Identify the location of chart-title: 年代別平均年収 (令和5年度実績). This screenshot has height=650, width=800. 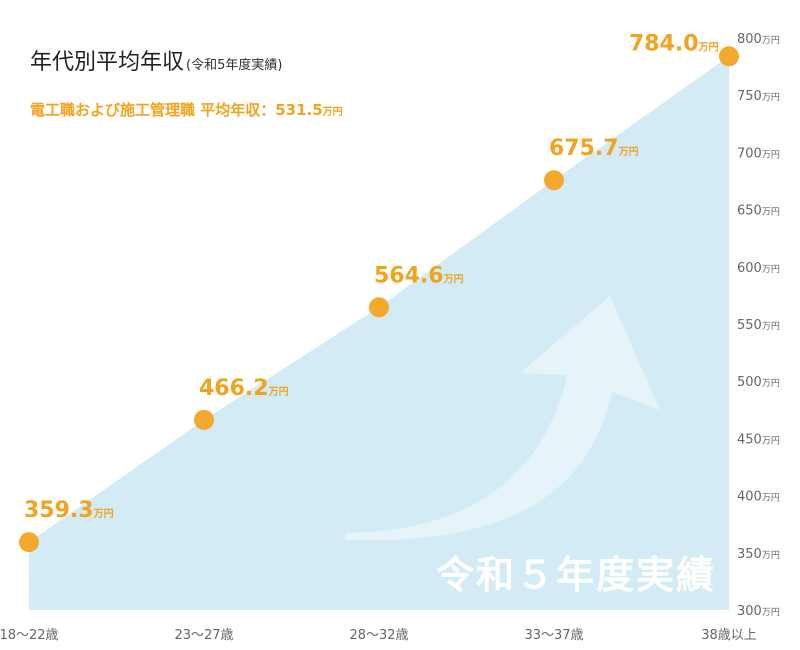
(156, 60).